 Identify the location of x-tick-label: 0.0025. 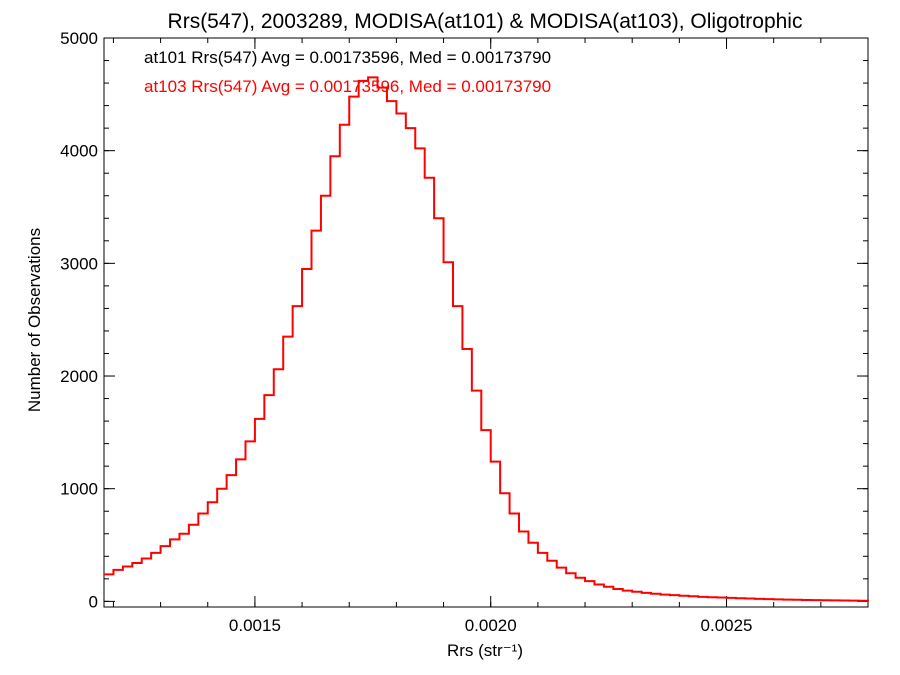
(727, 625).